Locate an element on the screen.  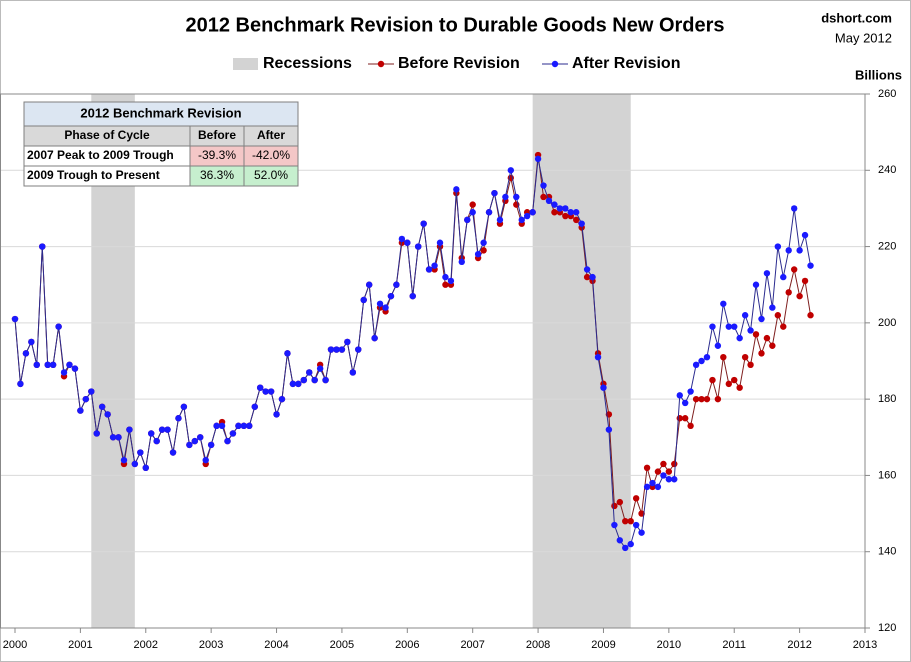
x-tick-label: 2000 is located at coordinates (15, 645).